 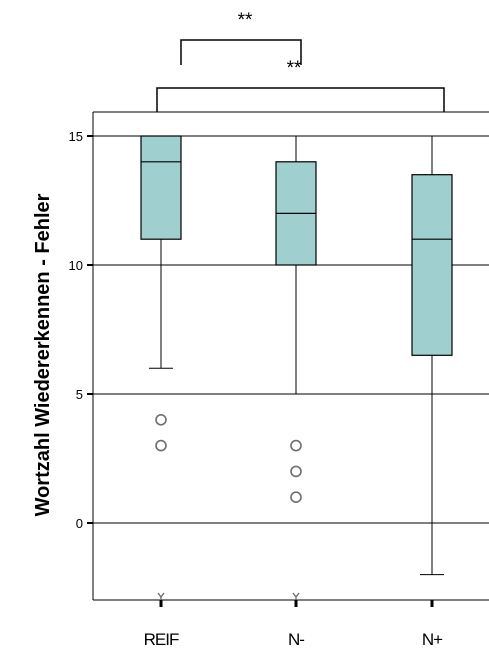 I want to click on y-axis-title: Wortzahl Wiedererkennen - Fehler, so click(x=43, y=354).